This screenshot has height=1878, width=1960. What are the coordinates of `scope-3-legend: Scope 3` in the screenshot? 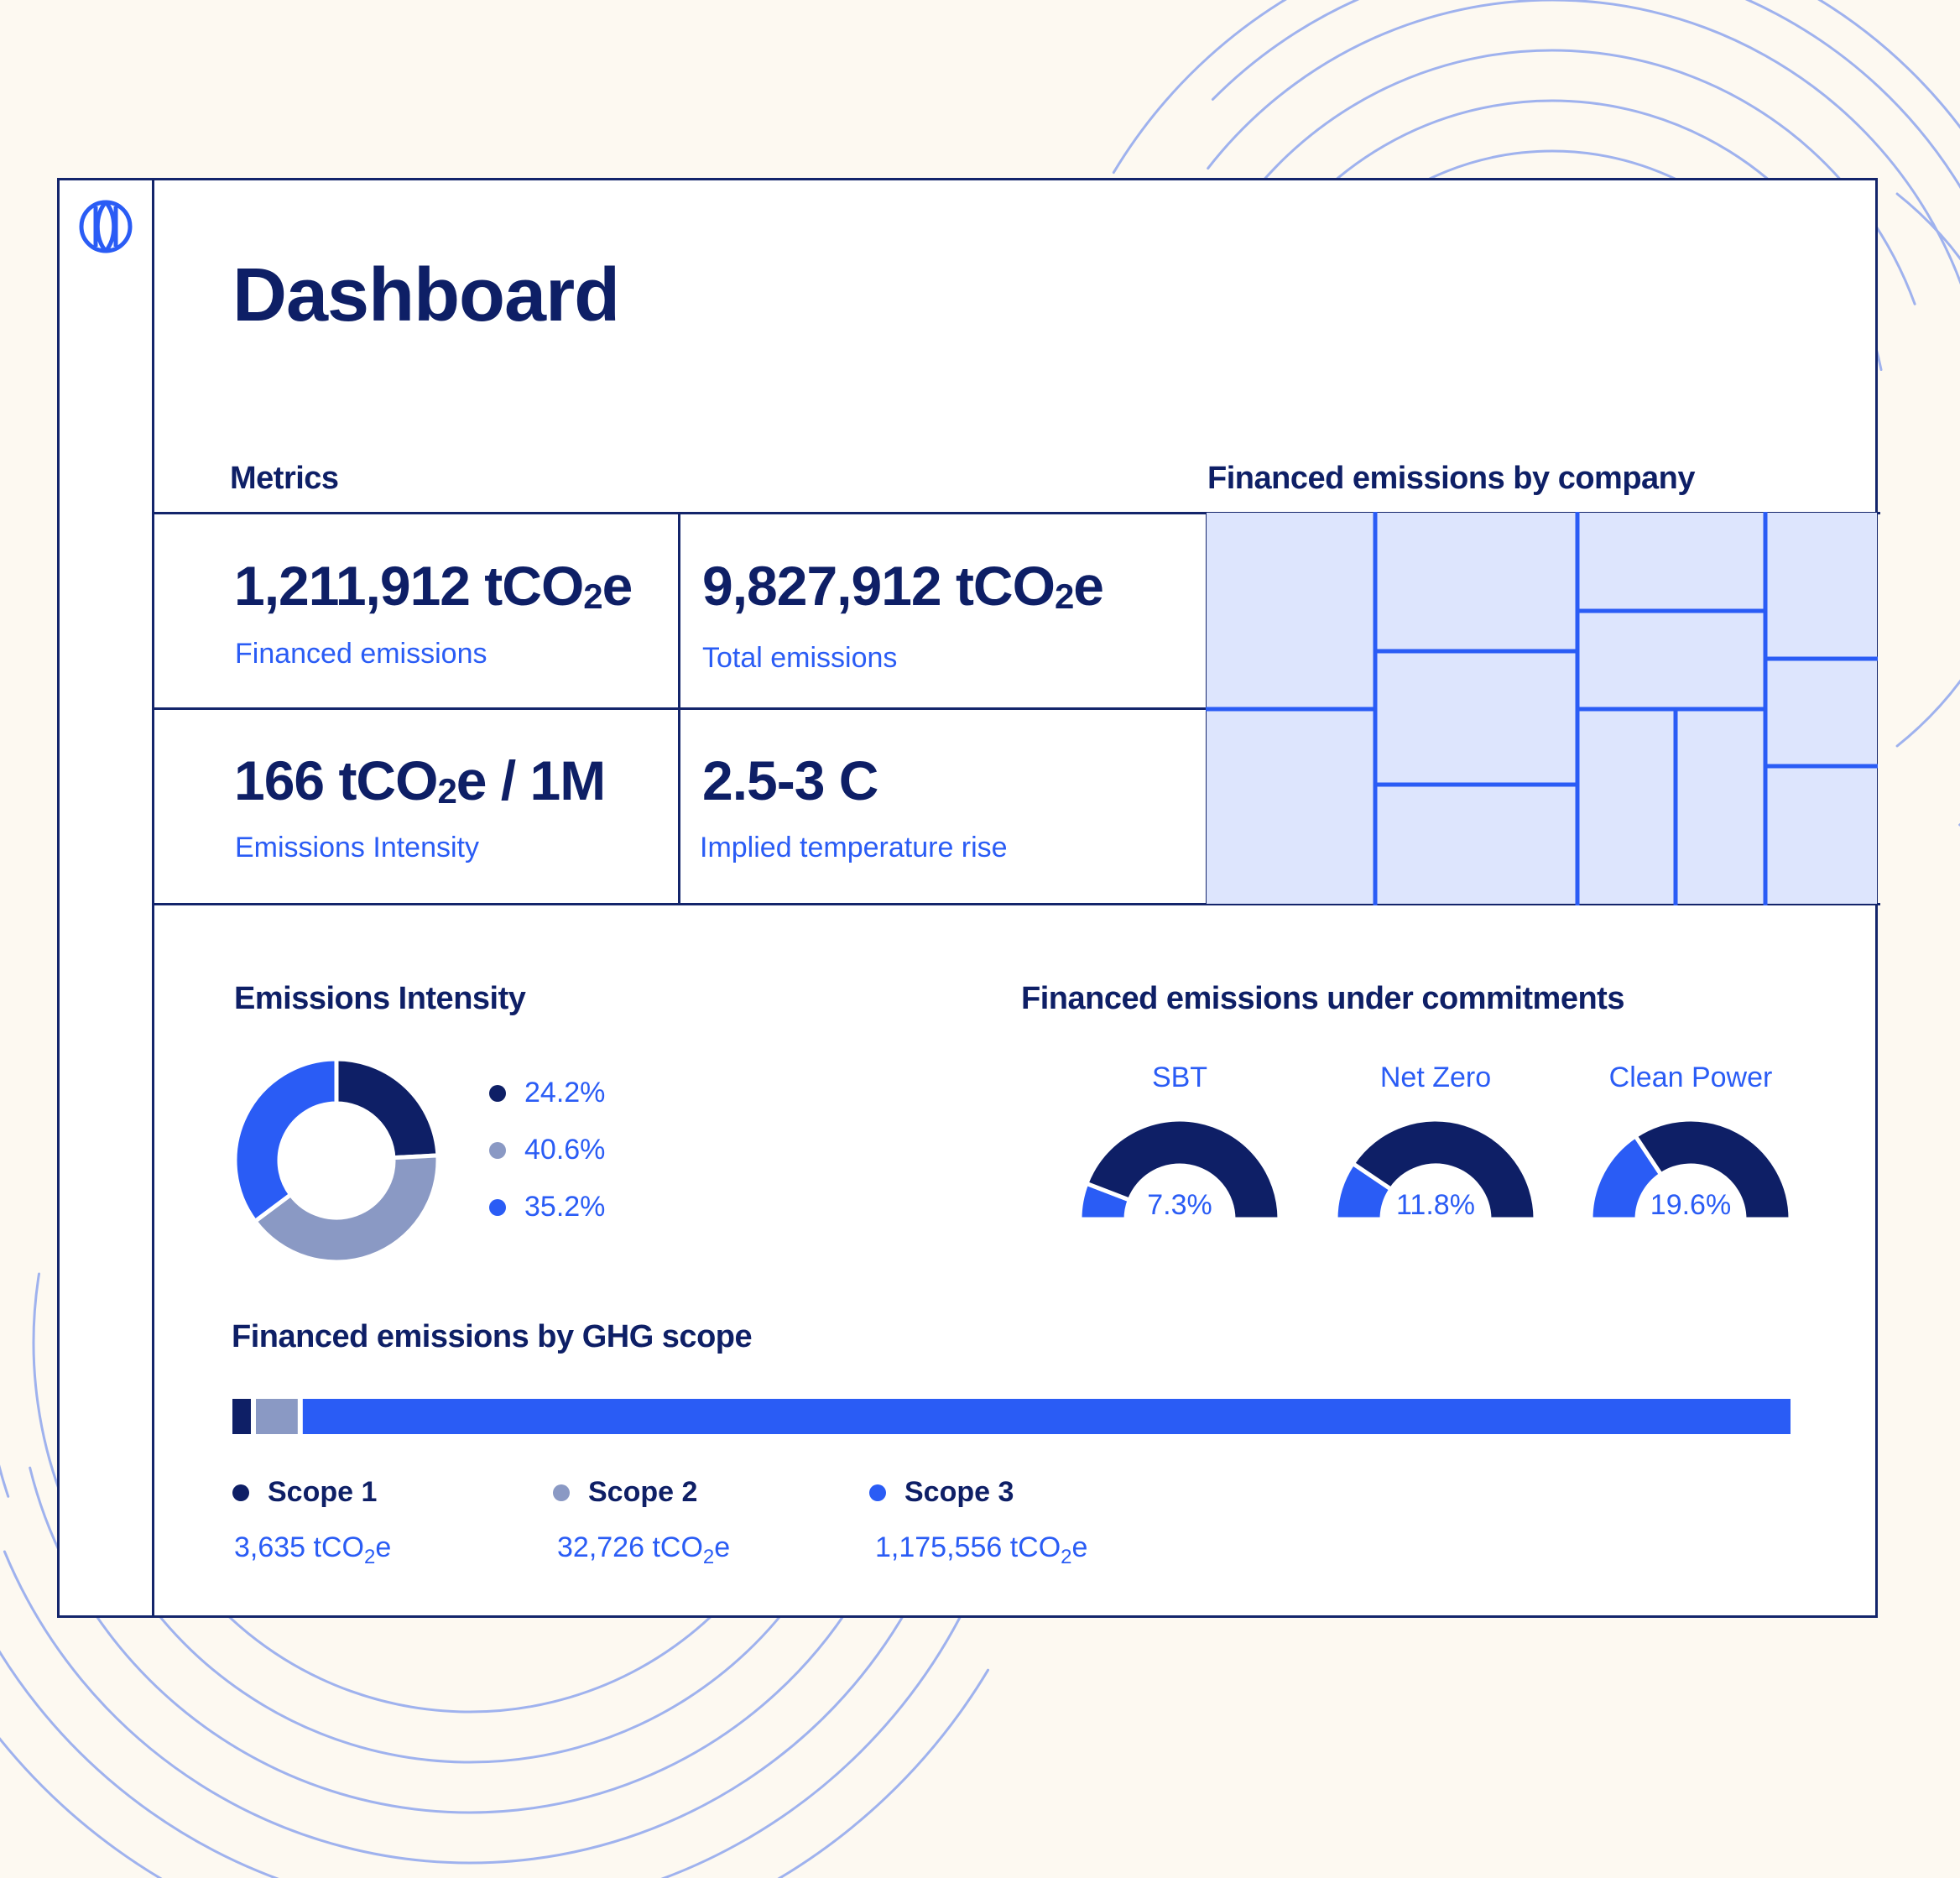 It's located at (942, 1492).